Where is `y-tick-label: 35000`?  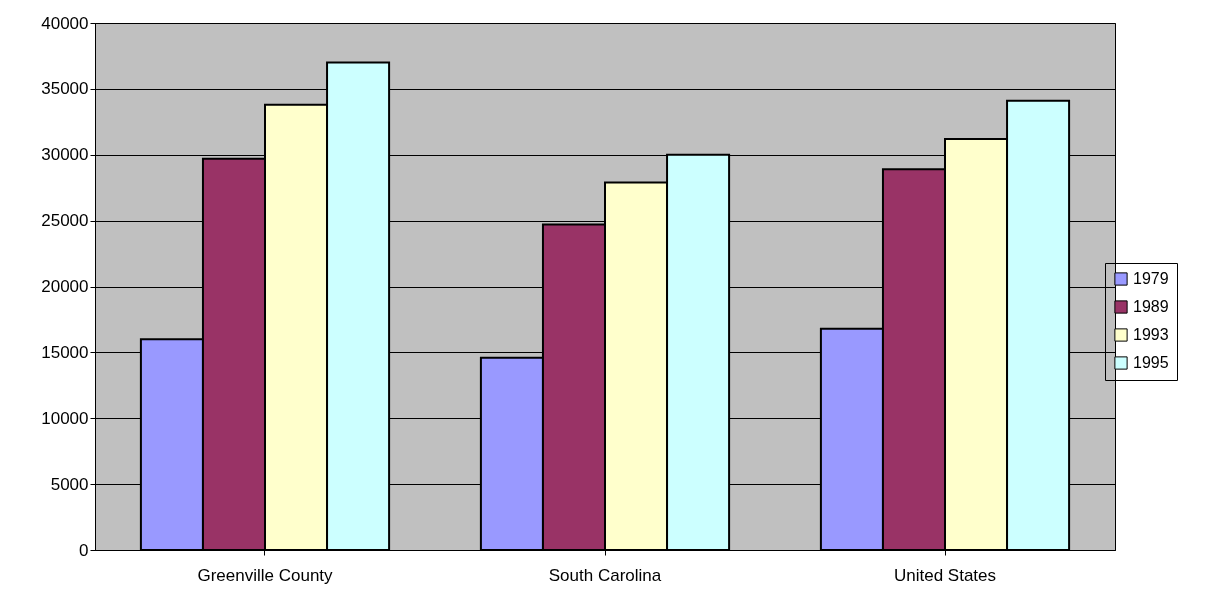 y-tick-label: 35000 is located at coordinates (65, 89).